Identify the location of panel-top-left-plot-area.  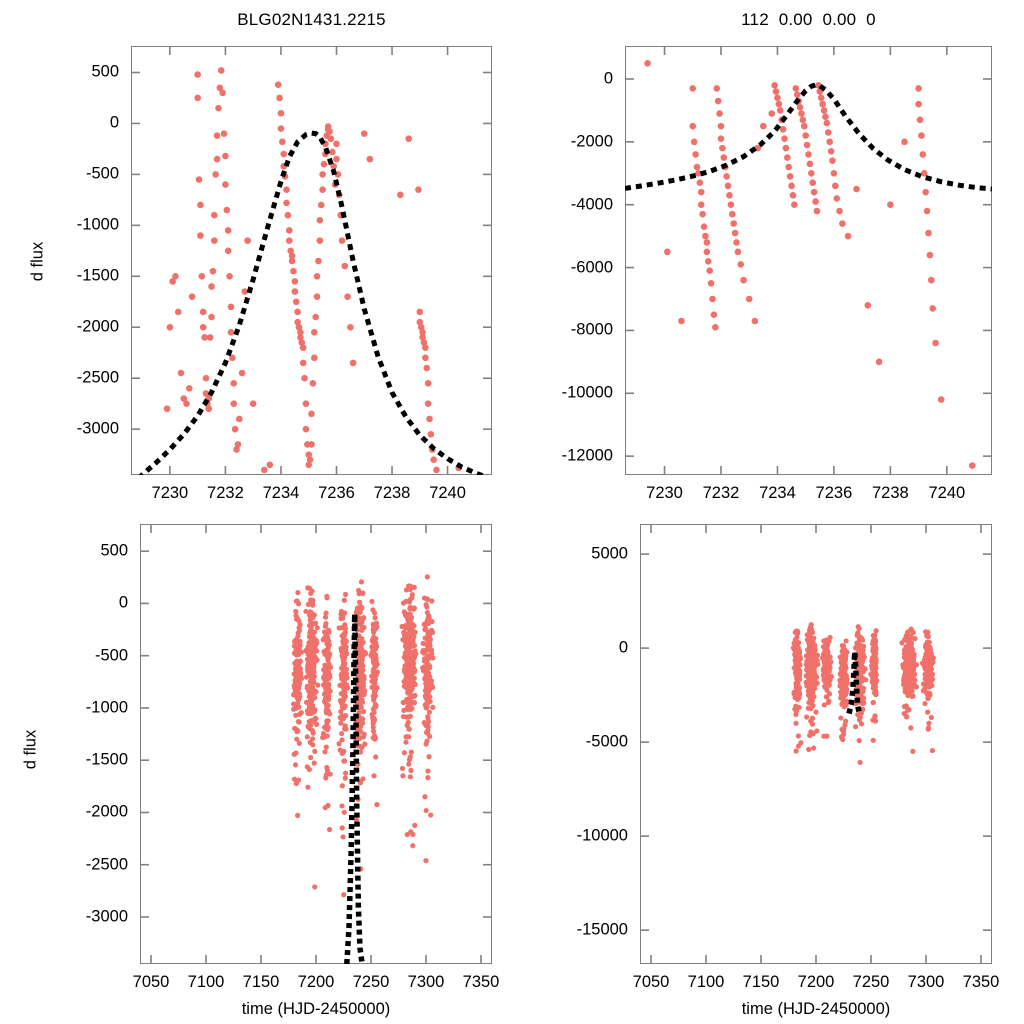
(311, 260).